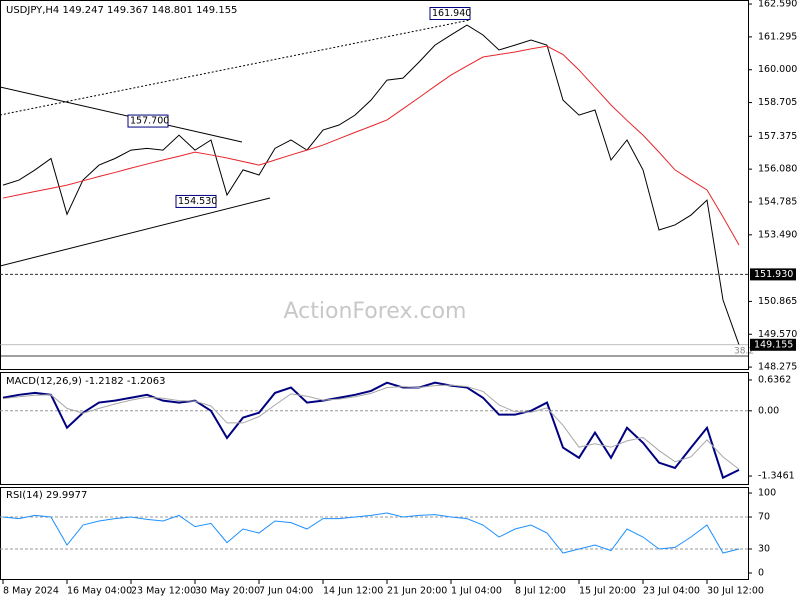 Image resolution: width=800 pixels, height=600 pixels. What do you see at coordinates (607, 591) in the screenshot?
I see `x-tick-label: 15 Jul 20:00` at bounding box center [607, 591].